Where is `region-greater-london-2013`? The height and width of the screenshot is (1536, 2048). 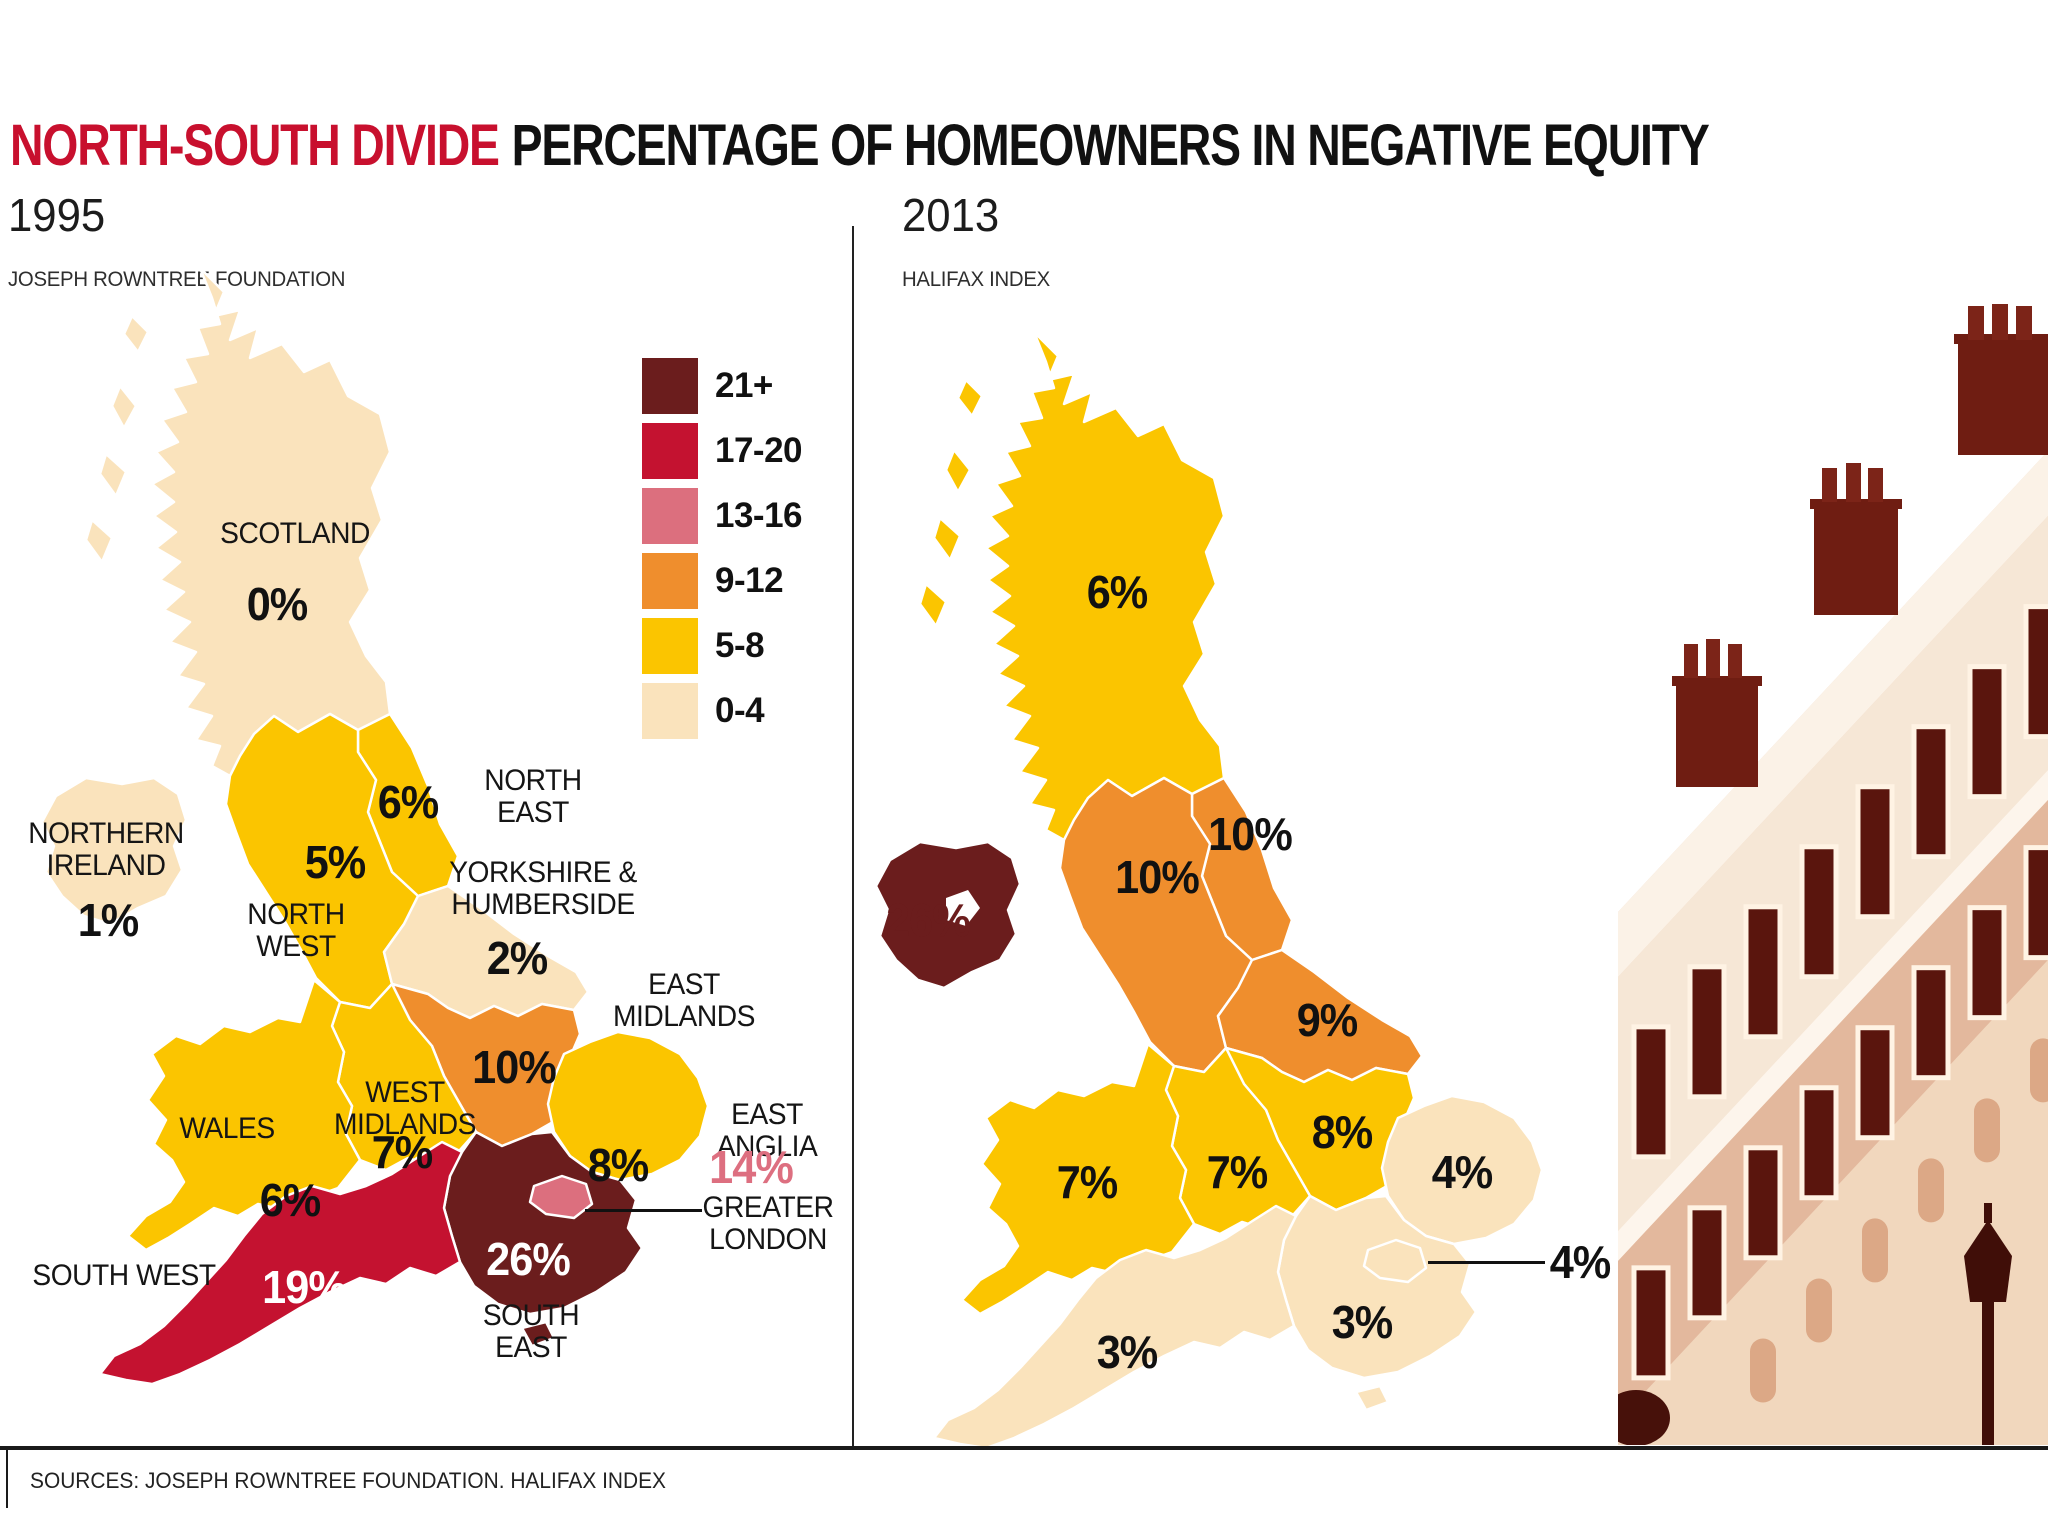
region-greater-london-2013 is located at coordinates (1395, 1261).